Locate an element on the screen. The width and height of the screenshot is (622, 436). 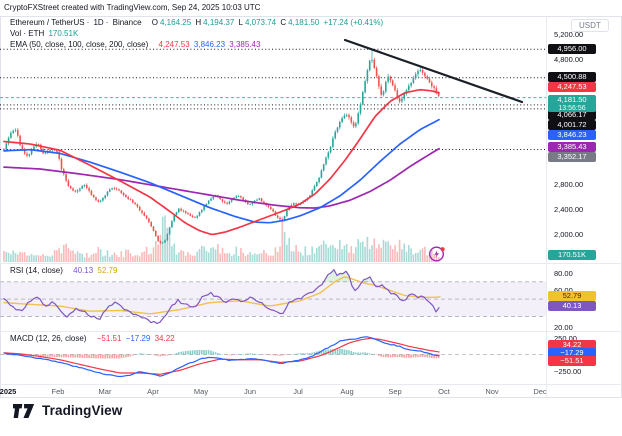
volume-value: 170.51K is located at coordinates (63, 33).